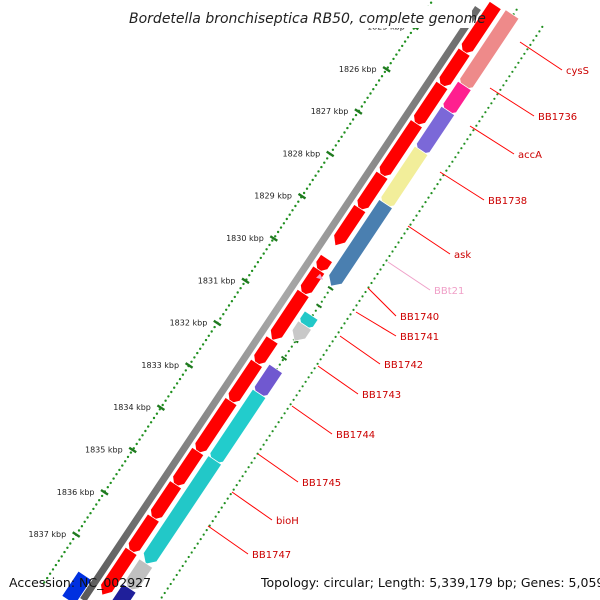 This screenshot has height=600, width=600. Describe the element at coordinates (462, 255) in the screenshot. I see `gene-label: ask` at that location.